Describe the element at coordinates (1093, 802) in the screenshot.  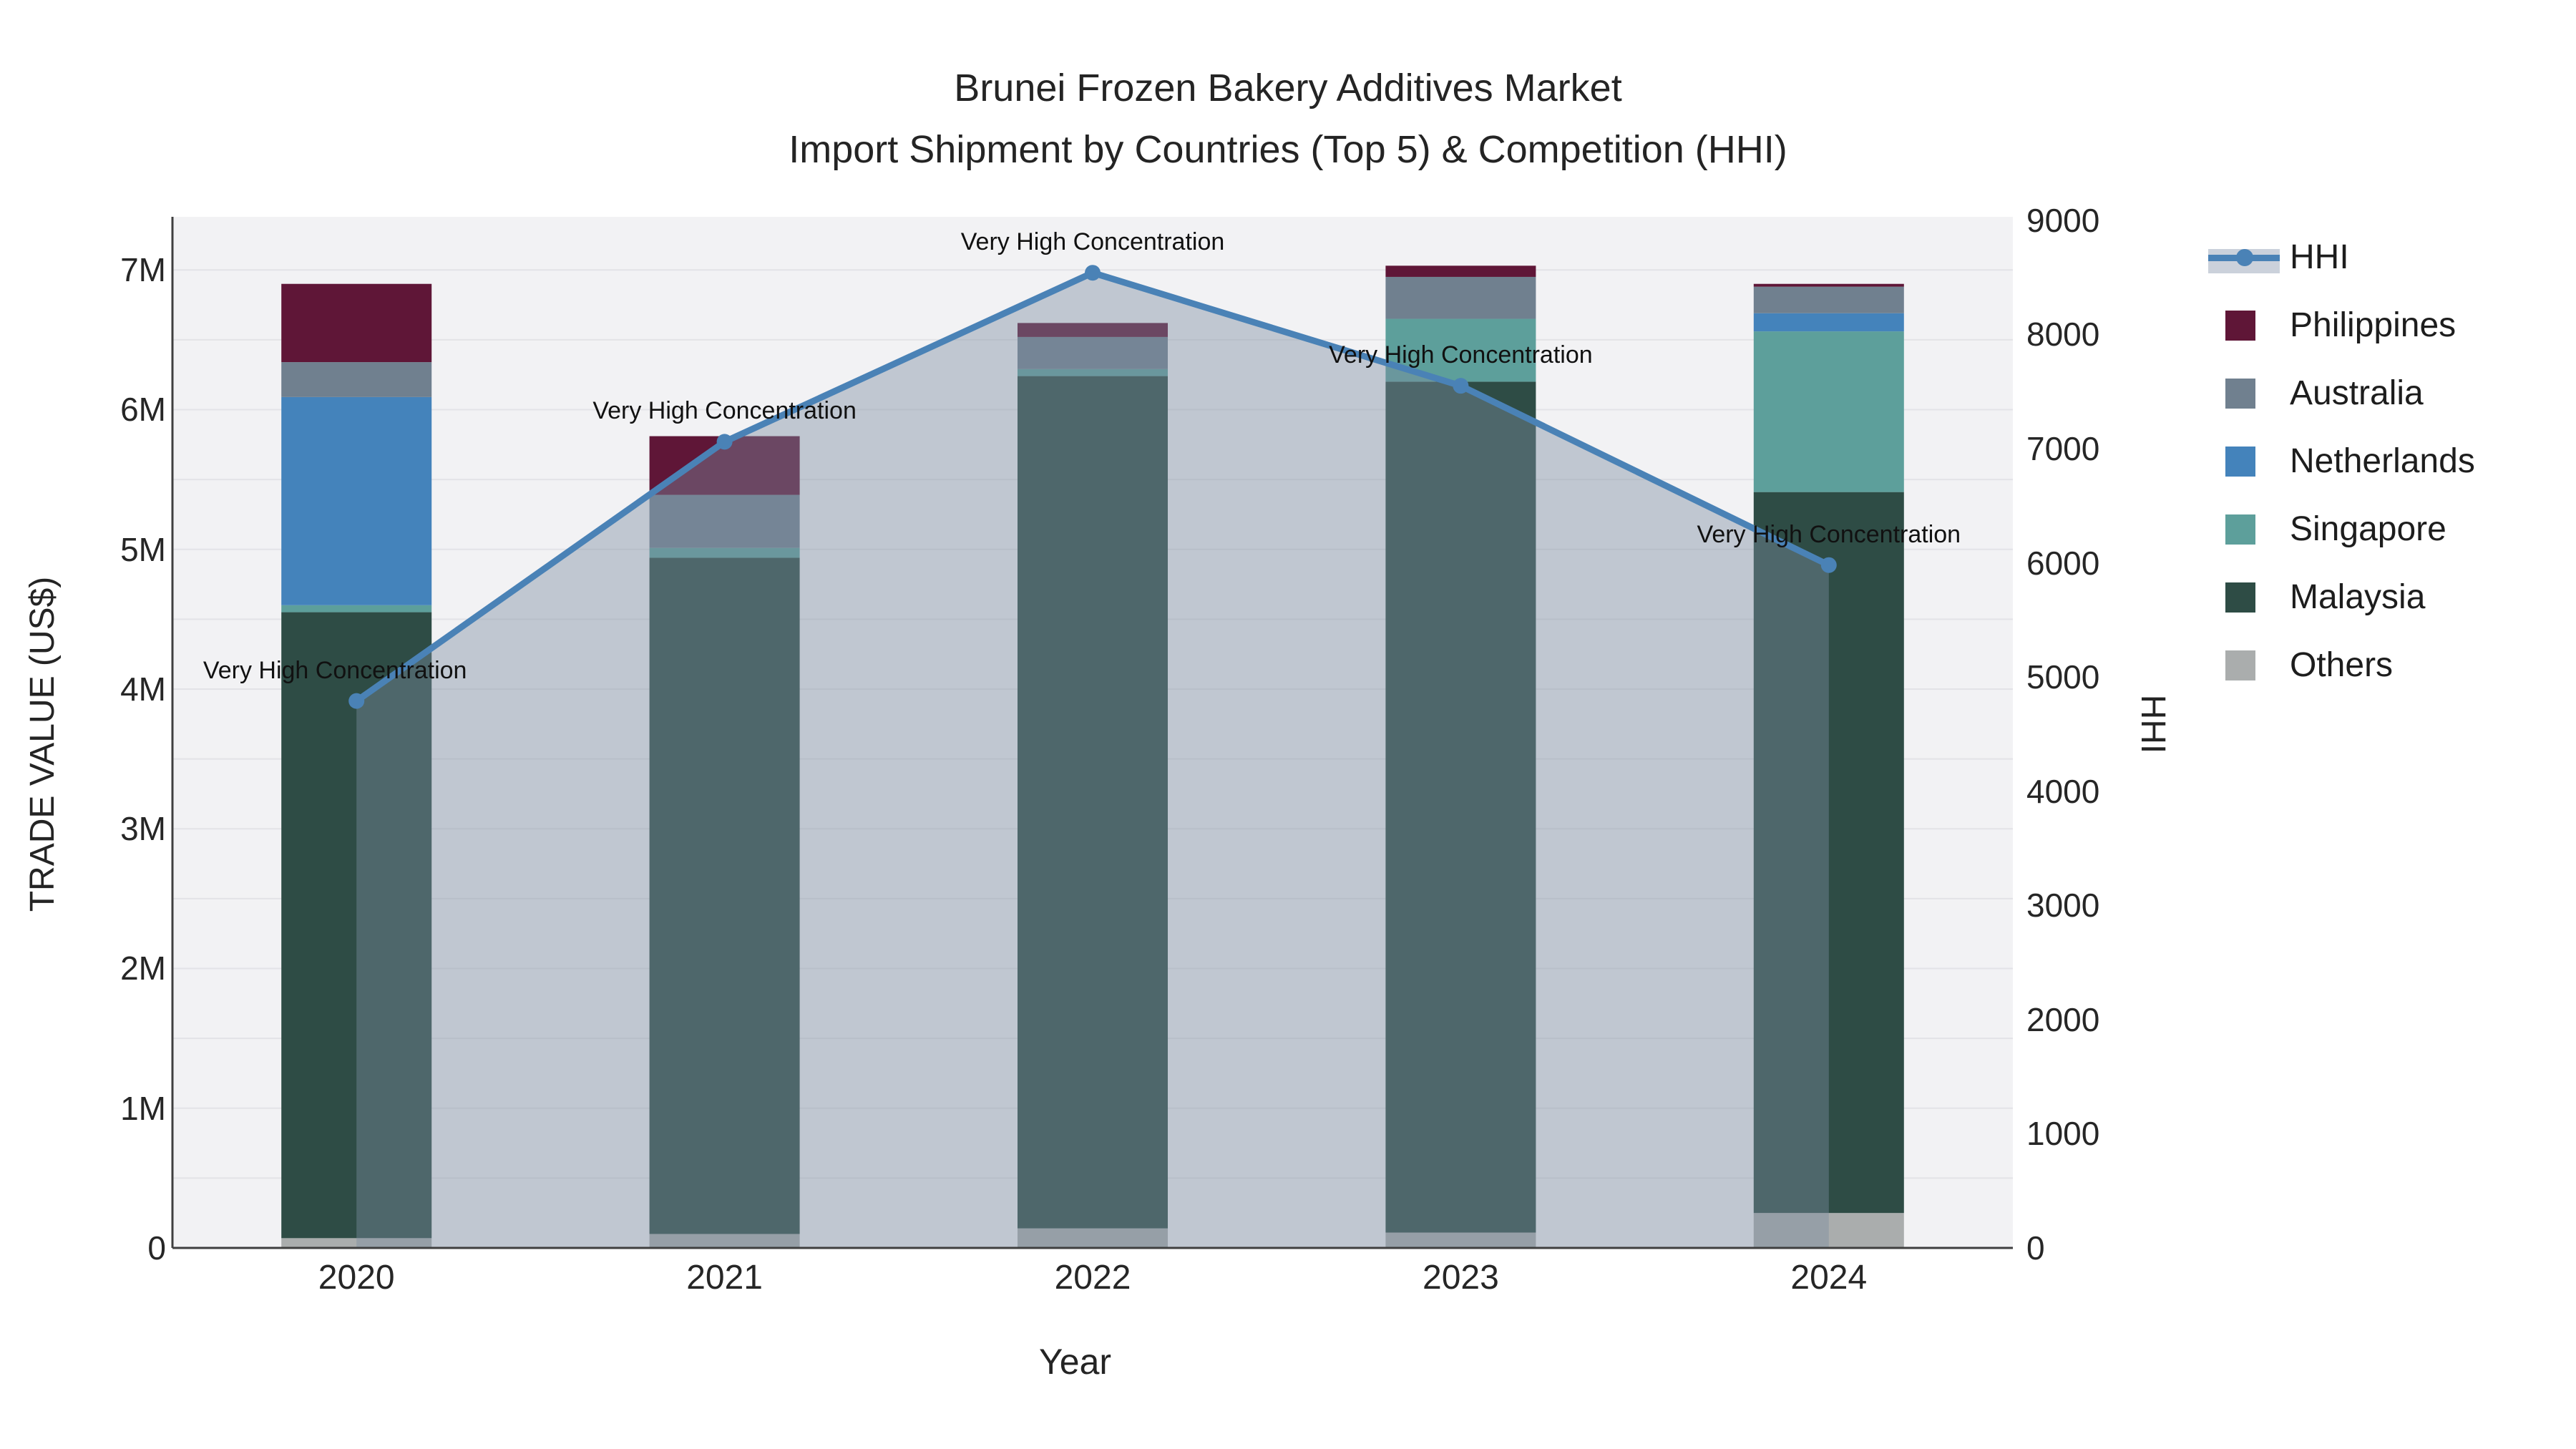
I see `bar-segment-malaysia-2022` at that location.